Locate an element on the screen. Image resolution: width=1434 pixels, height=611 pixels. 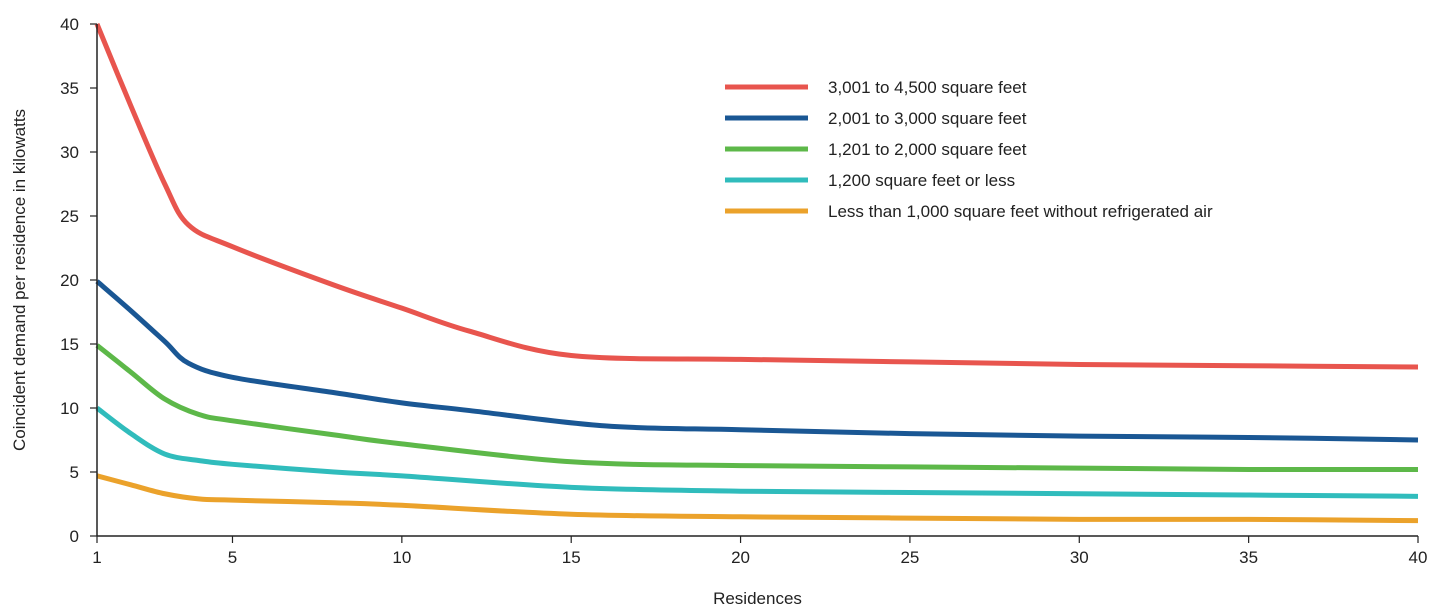
legend-item: 1,201 to 2,000 square feet is located at coordinates (876, 149).